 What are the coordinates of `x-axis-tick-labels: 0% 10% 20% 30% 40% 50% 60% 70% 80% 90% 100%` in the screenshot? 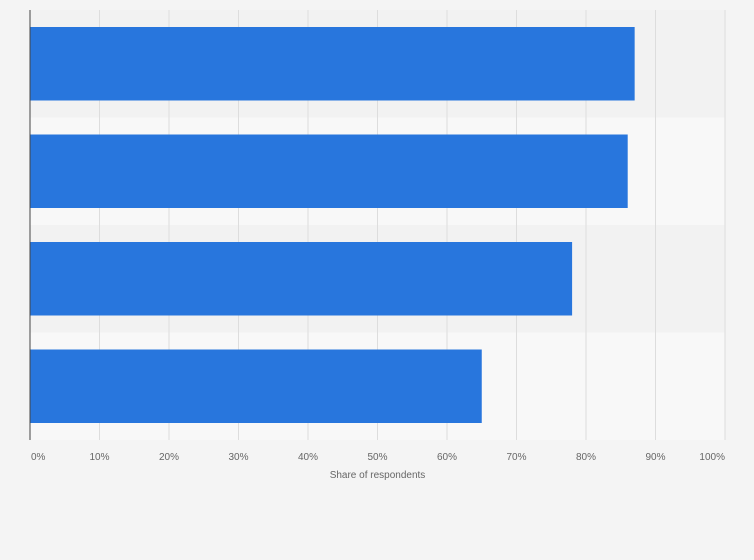 It's located at (378, 457).